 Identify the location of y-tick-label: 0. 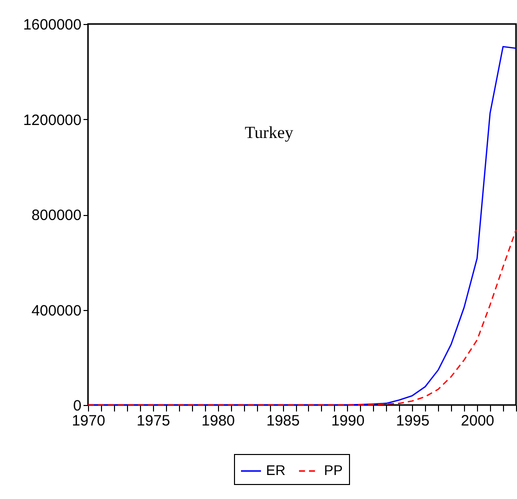
(77, 406).